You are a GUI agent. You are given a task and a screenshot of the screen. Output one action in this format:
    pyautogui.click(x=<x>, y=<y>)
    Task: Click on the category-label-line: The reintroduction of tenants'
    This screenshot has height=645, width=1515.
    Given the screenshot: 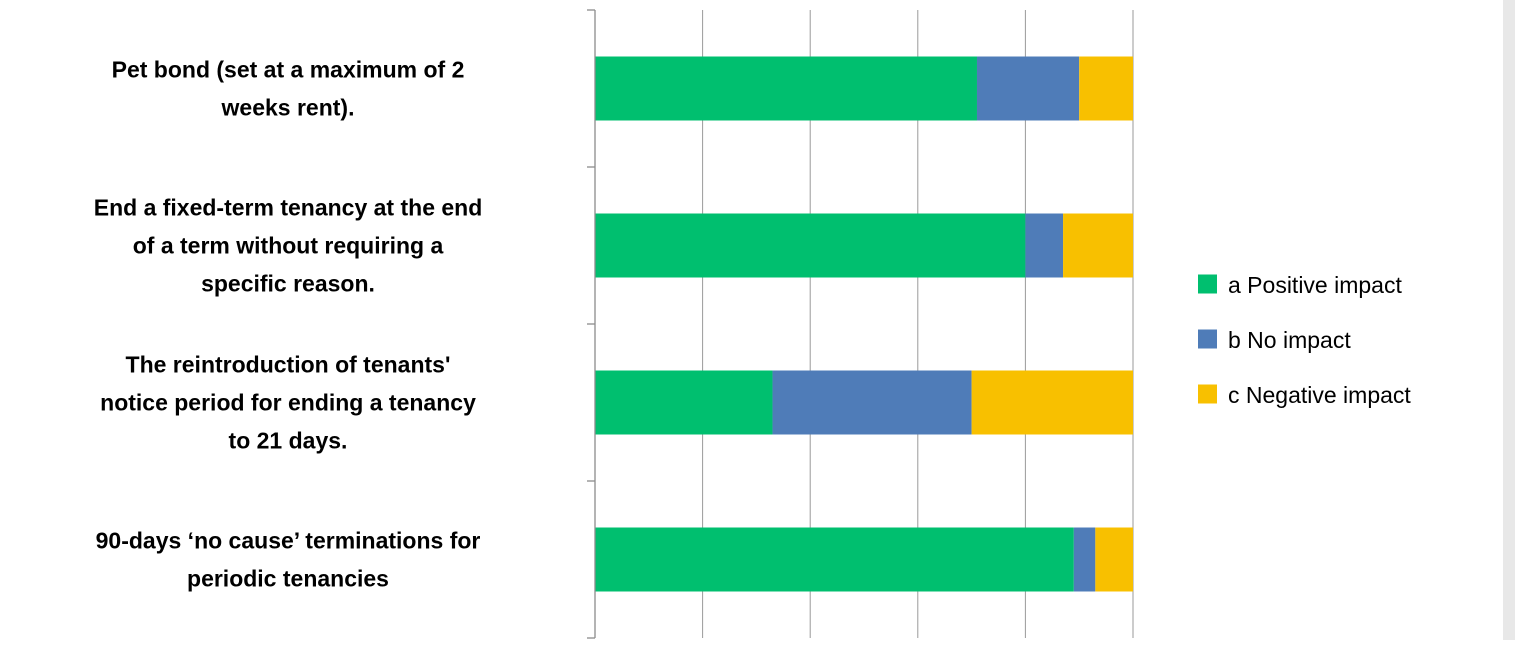 What is the action you would take?
    pyautogui.click(x=288, y=365)
    